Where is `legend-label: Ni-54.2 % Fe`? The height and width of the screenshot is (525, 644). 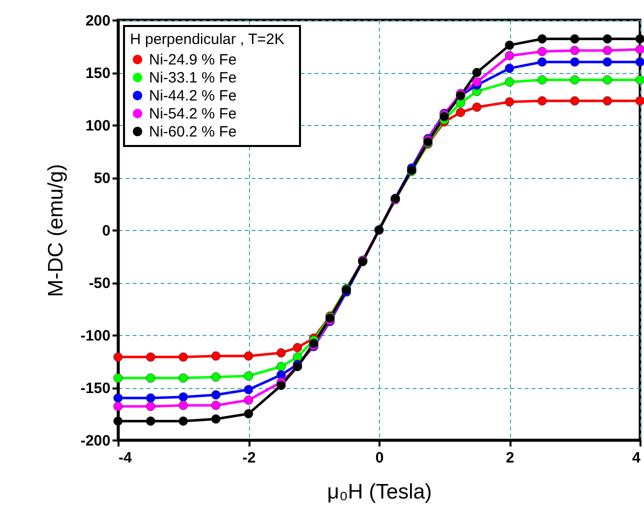 legend-label: Ni-54.2 % Fe is located at coordinates (193, 114).